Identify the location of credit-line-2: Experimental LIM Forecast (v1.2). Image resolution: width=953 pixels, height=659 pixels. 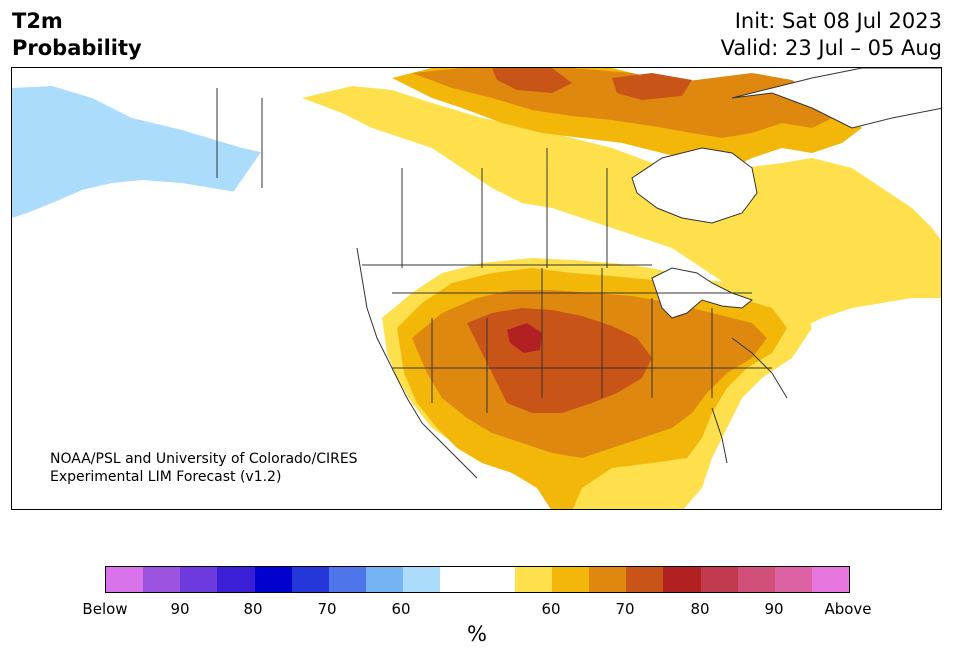
(166, 477).